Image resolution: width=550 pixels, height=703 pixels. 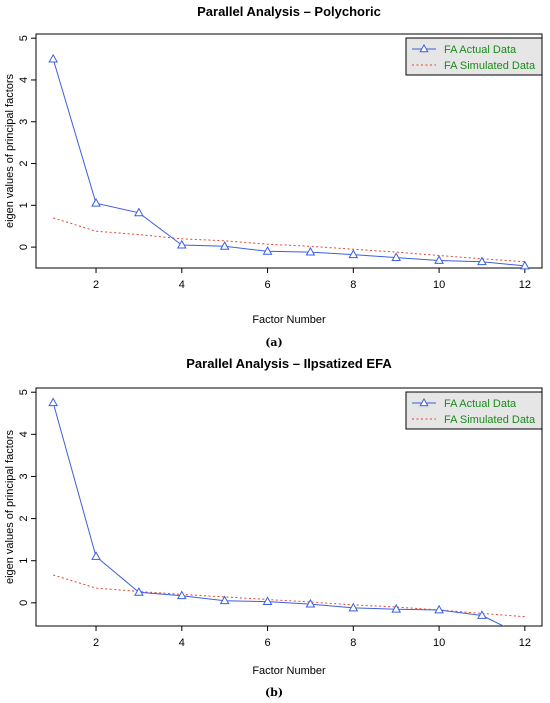 I want to click on figure-caption: (a), so click(x=274, y=342).